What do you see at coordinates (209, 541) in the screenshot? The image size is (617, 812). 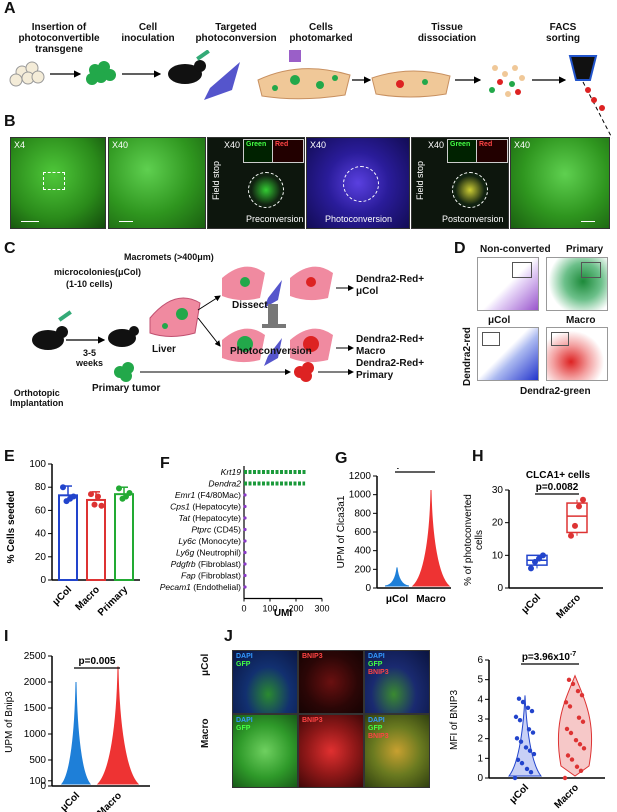 I see `gene-label: Ly6c (Monocyte)` at bounding box center [209, 541].